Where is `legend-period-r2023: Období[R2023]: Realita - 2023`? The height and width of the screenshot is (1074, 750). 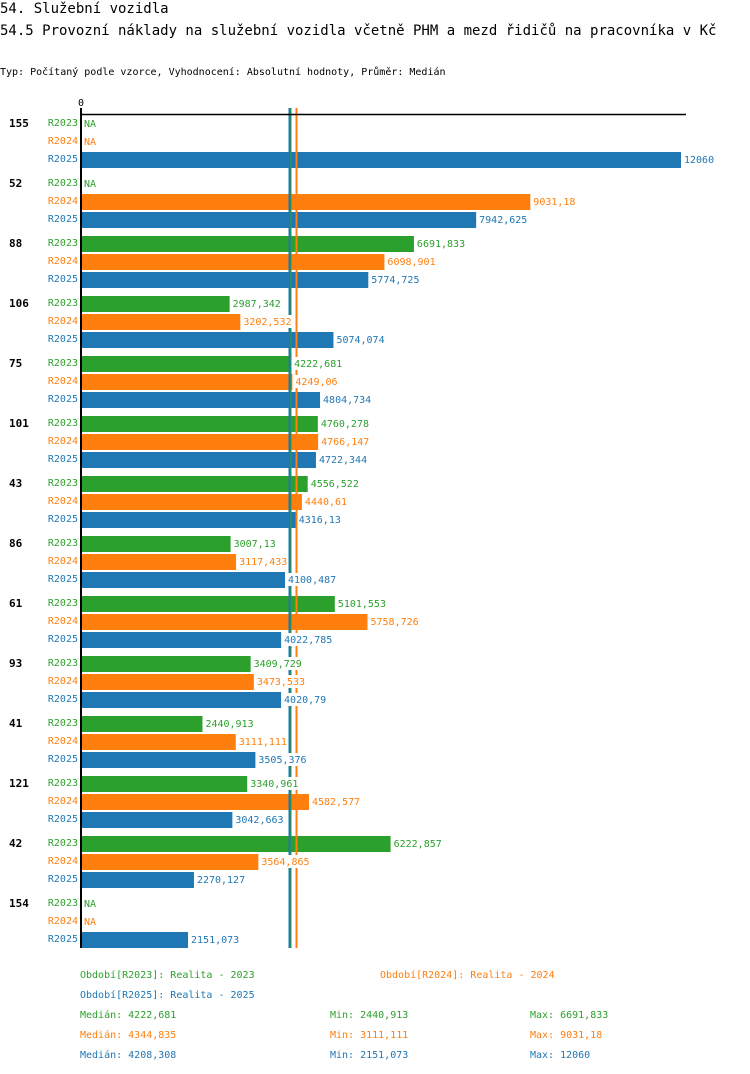 legend-period-r2023: Období[R2023]: Realita - 2023 is located at coordinates (167, 975).